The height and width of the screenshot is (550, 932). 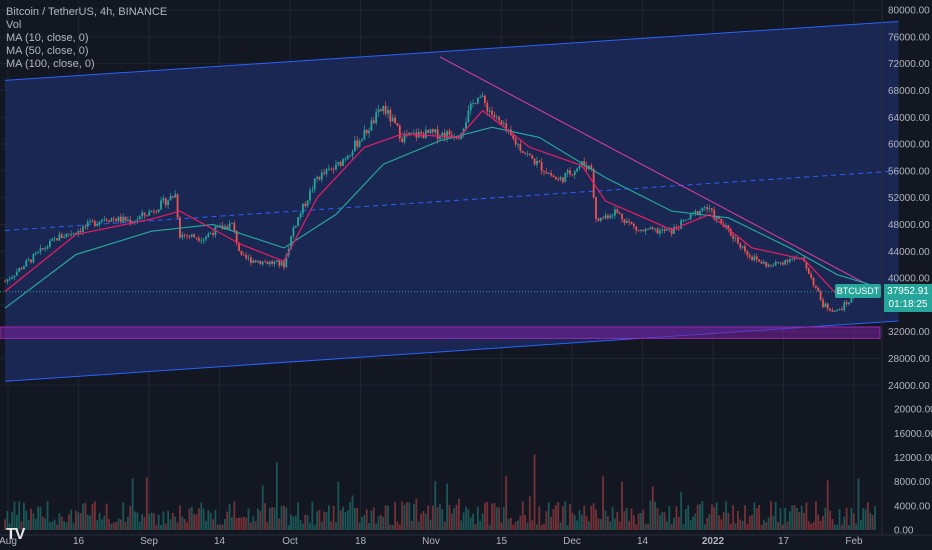 What do you see at coordinates (502, 541) in the screenshot?
I see `time-axis-tick: 15` at bounding box center [502, 541].